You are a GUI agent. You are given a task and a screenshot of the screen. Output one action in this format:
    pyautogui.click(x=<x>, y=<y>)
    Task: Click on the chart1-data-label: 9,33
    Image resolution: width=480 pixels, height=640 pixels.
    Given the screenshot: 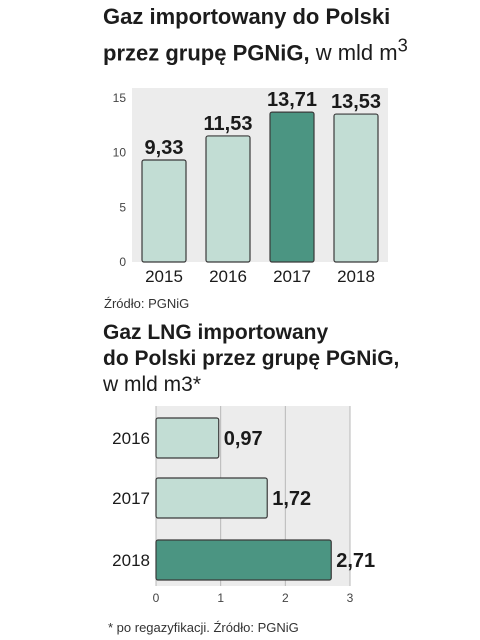 What is the action you would take?
    pyautogui.click(x=164, y=148)
    